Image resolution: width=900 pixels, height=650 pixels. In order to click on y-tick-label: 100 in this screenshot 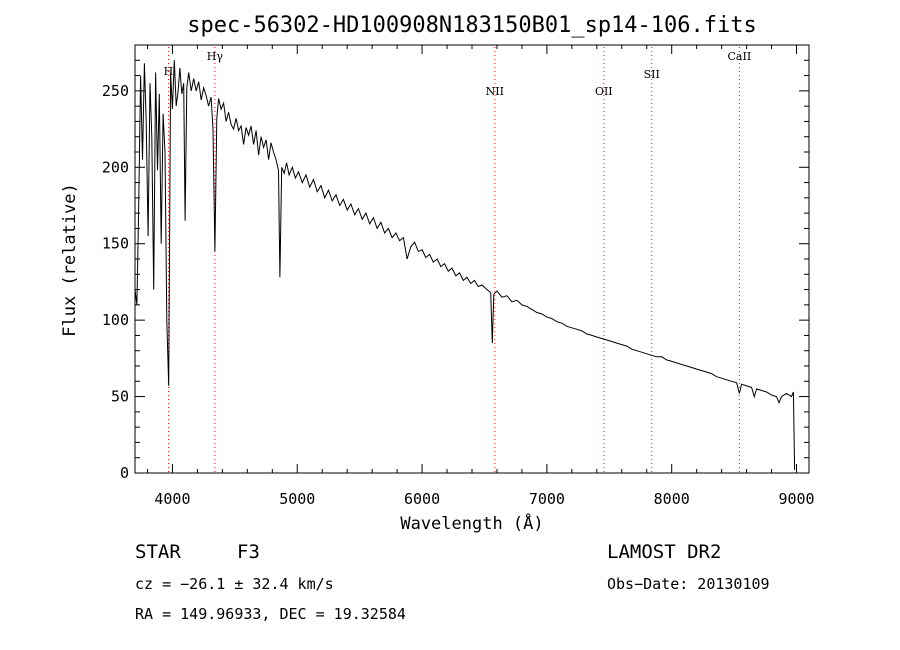, I will do `click(115, 320)`.